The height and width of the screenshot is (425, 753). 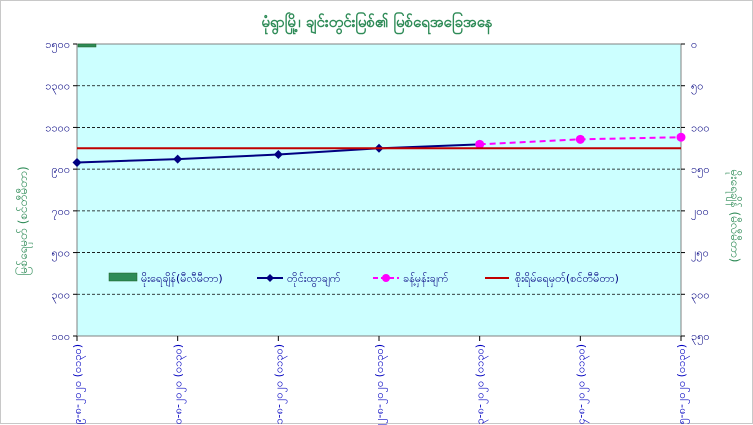 I want to click on y-axis-label-right: မိုးရေချိန် (မီလီမီတာ), so click(x=734, y=216).